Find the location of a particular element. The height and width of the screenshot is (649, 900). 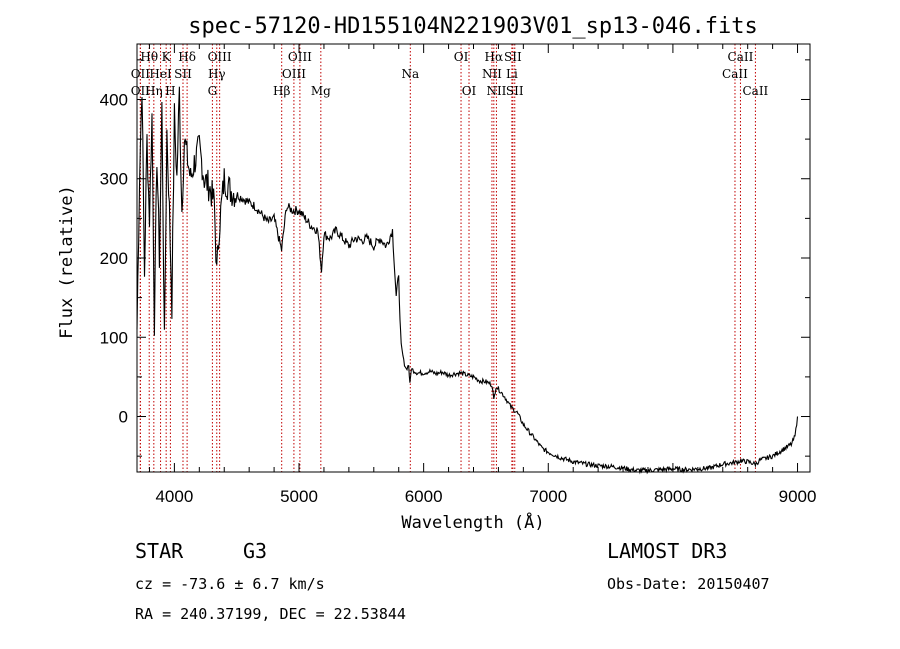

y-tick-label: 100 is located at coordinates (114, 337).